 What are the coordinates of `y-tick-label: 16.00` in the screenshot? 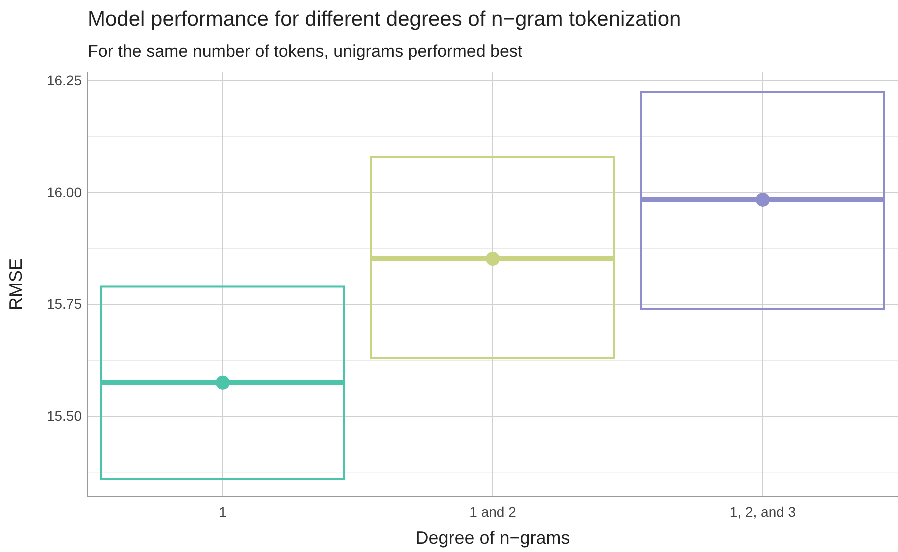 It's located at (64, 192).